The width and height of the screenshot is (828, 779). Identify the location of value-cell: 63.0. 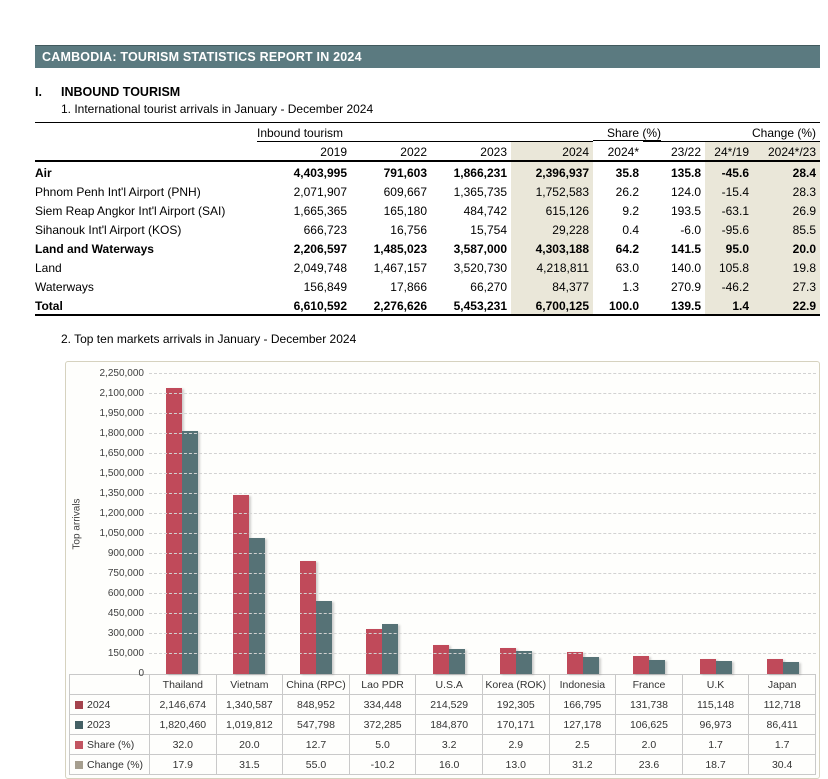
(627, 268).